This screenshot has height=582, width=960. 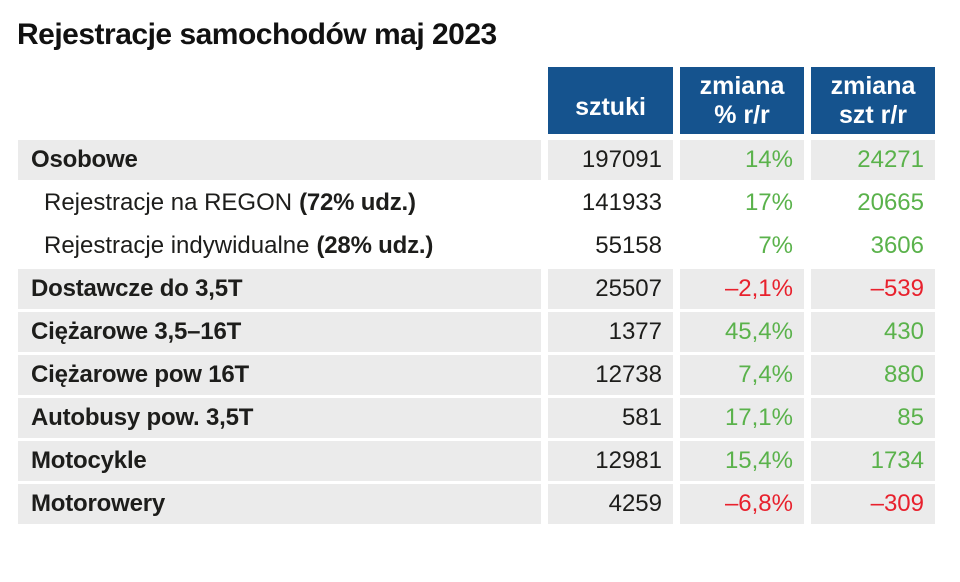 I want to click on cell-zmiana-szt: 880, so click(x=873, y=375).